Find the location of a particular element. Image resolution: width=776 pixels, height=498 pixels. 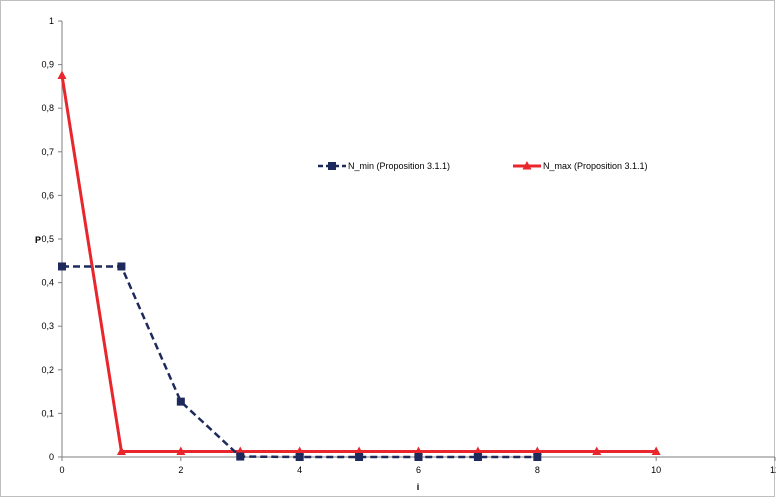

legend-label: N_max (Proposition 3.1.1) is located at coordinates (595, 166).